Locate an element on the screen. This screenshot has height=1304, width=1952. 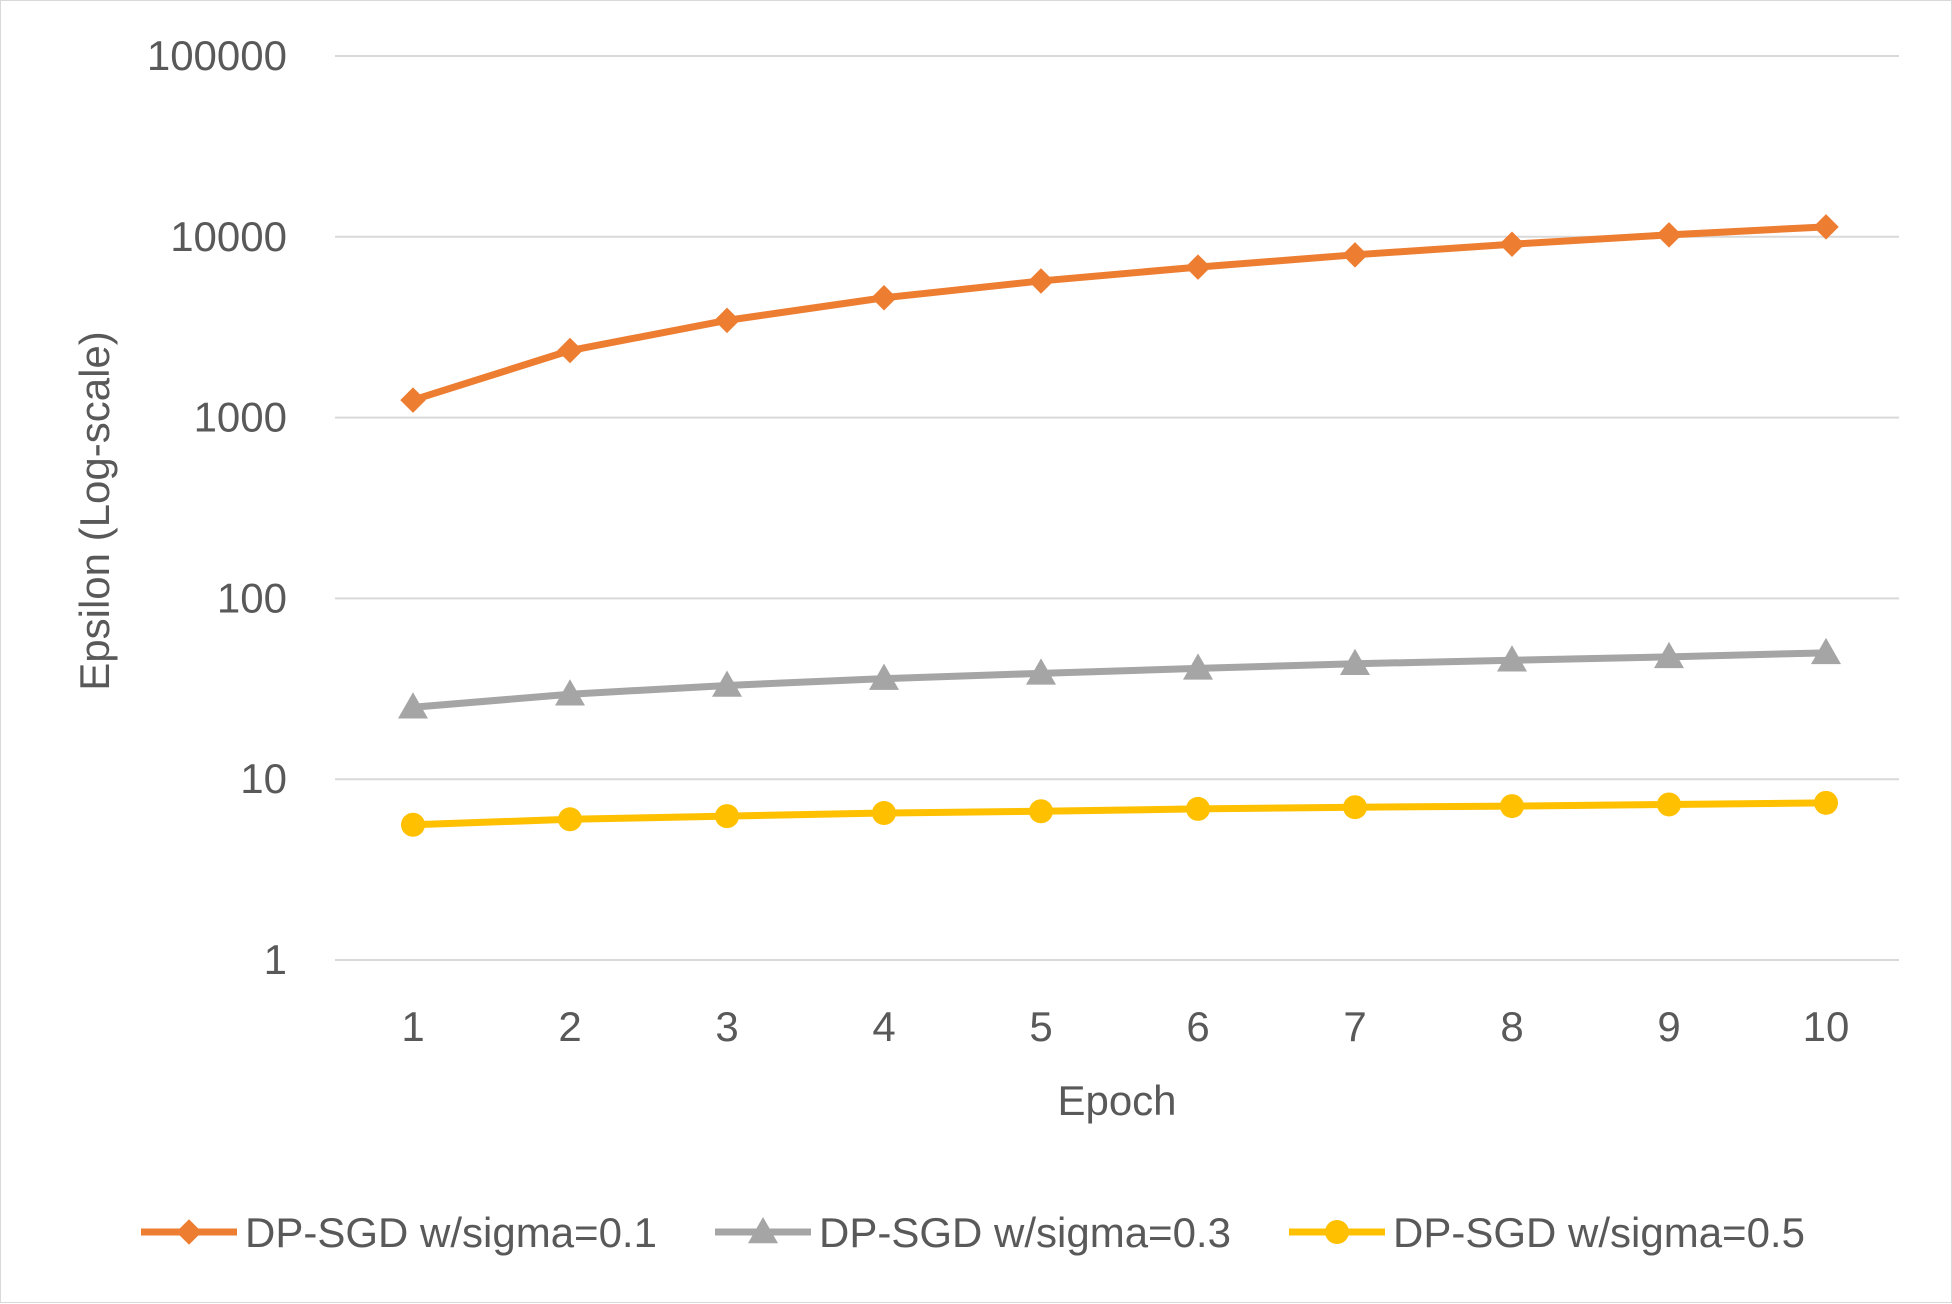
y-tick-labels: 1 10 100 1000 10000 100000 is located at coordinates (217, 507).